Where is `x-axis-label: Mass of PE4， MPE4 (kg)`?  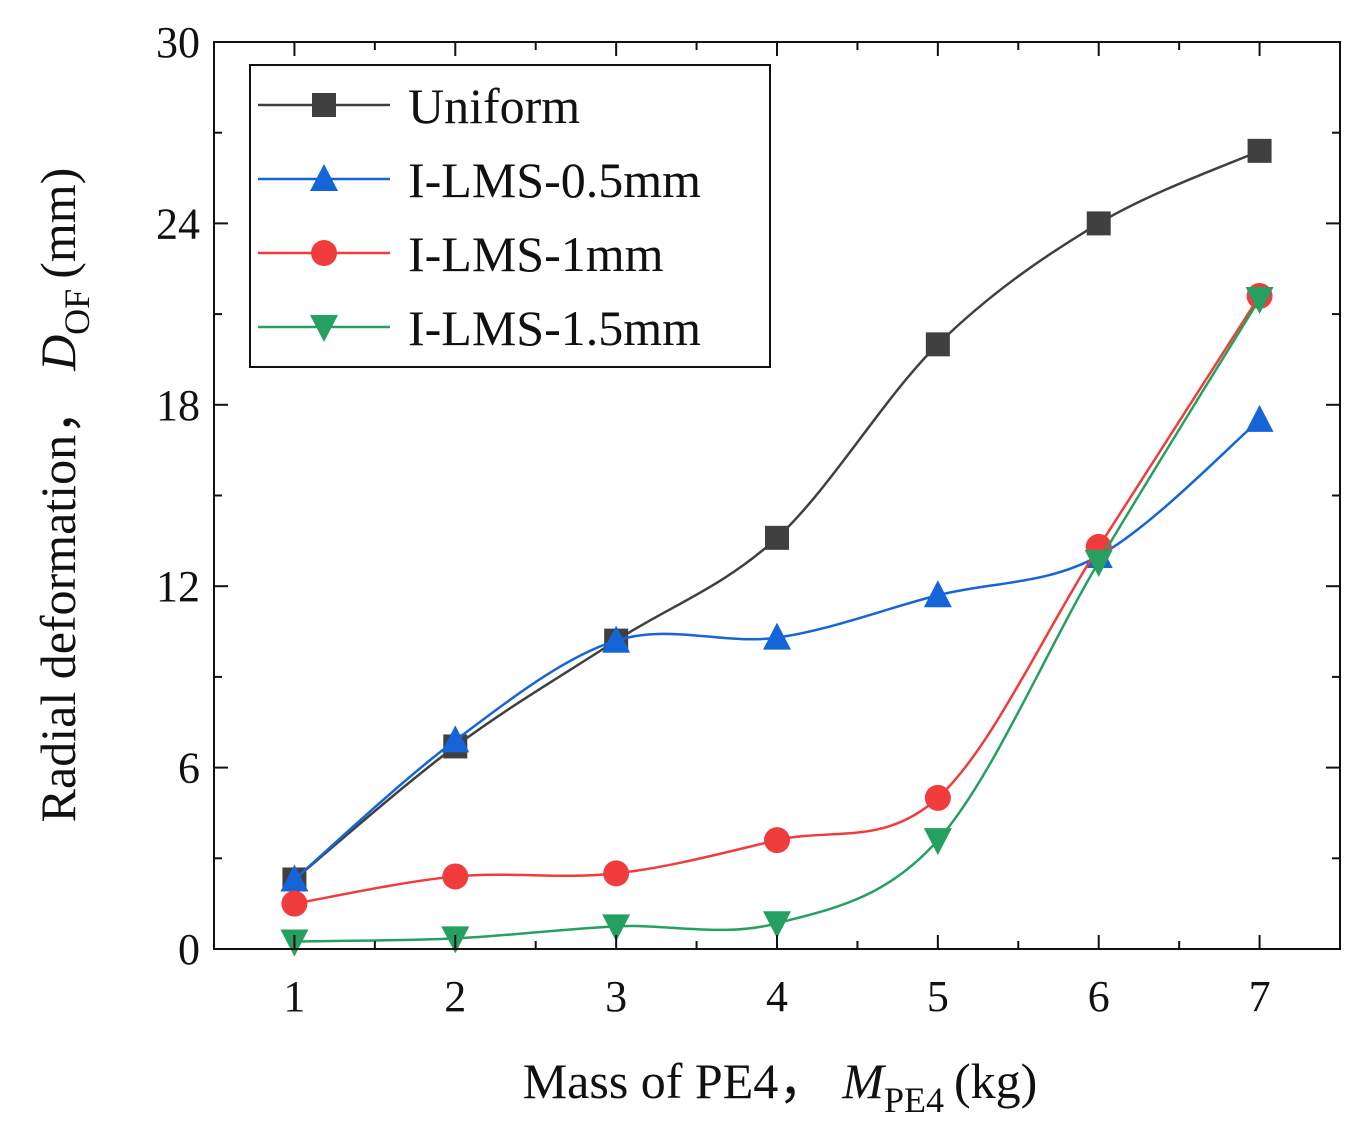
x-axis-label: Mass of PE4， MPE4 (kg) is located at coordinates (780, 1086).